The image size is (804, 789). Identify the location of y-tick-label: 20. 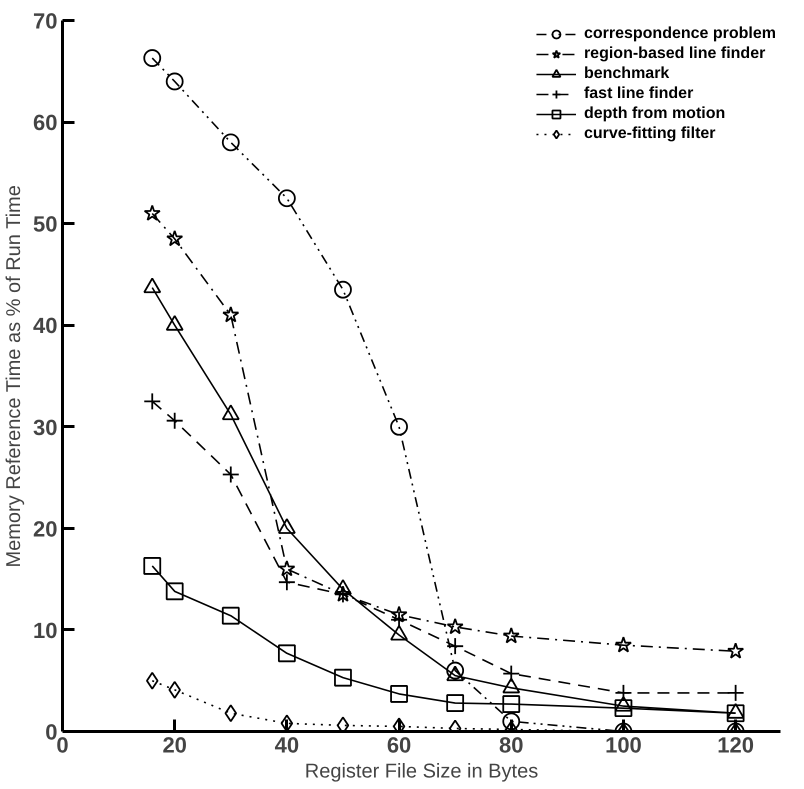
(45, 529).